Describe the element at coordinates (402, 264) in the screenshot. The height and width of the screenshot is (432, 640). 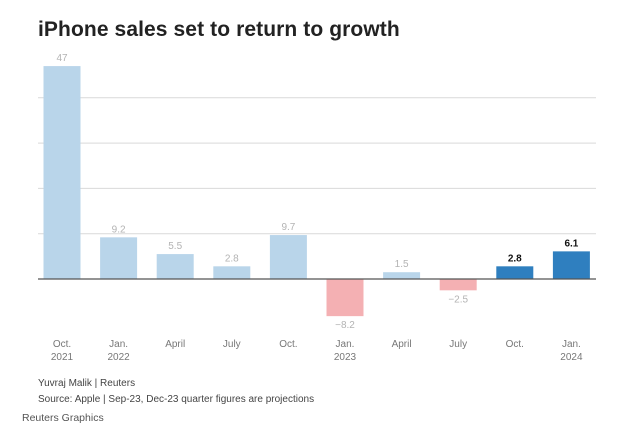
I see `data-label: 1.5` at that location.